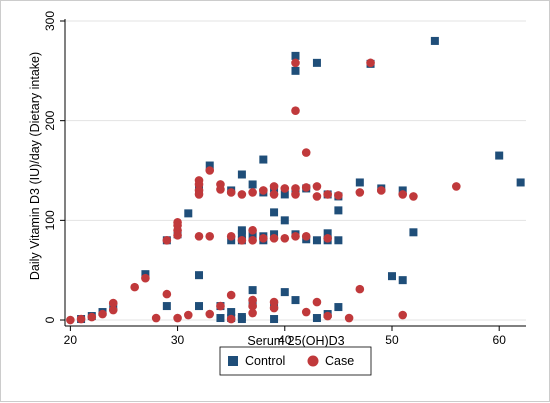  I want to click on y-tick-label-300: 300, so click(50, 21).